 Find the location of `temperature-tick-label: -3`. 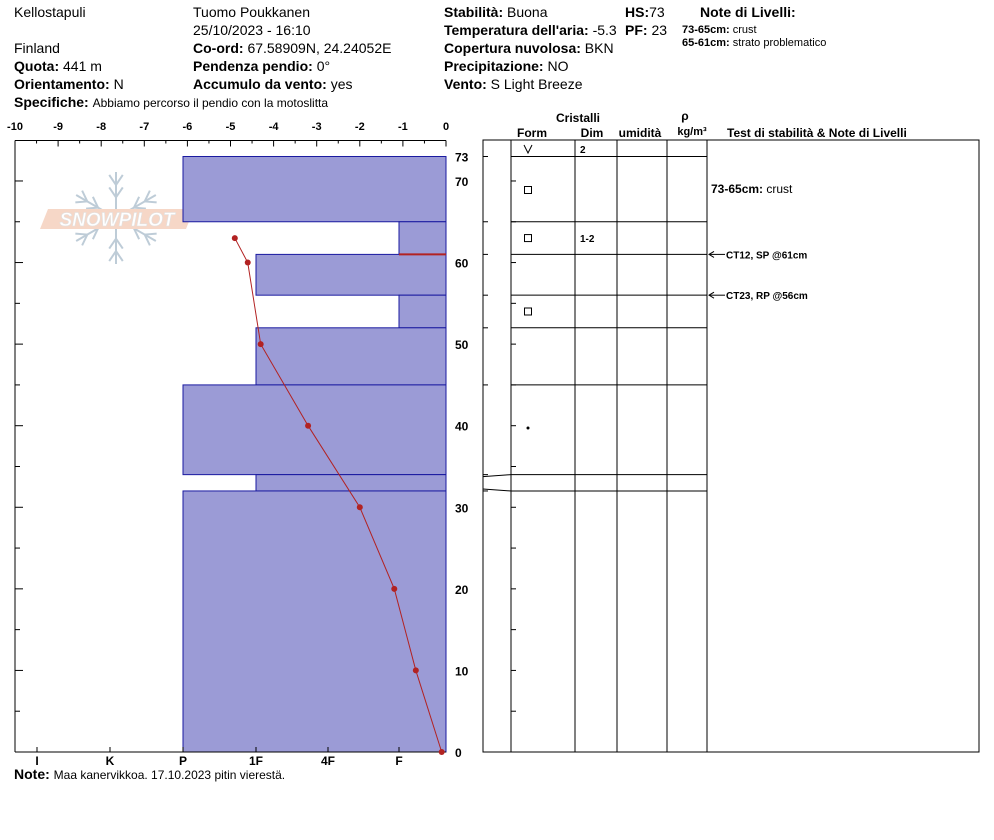

temperature-tick-label: -3 is located at coordinates (317, 127).